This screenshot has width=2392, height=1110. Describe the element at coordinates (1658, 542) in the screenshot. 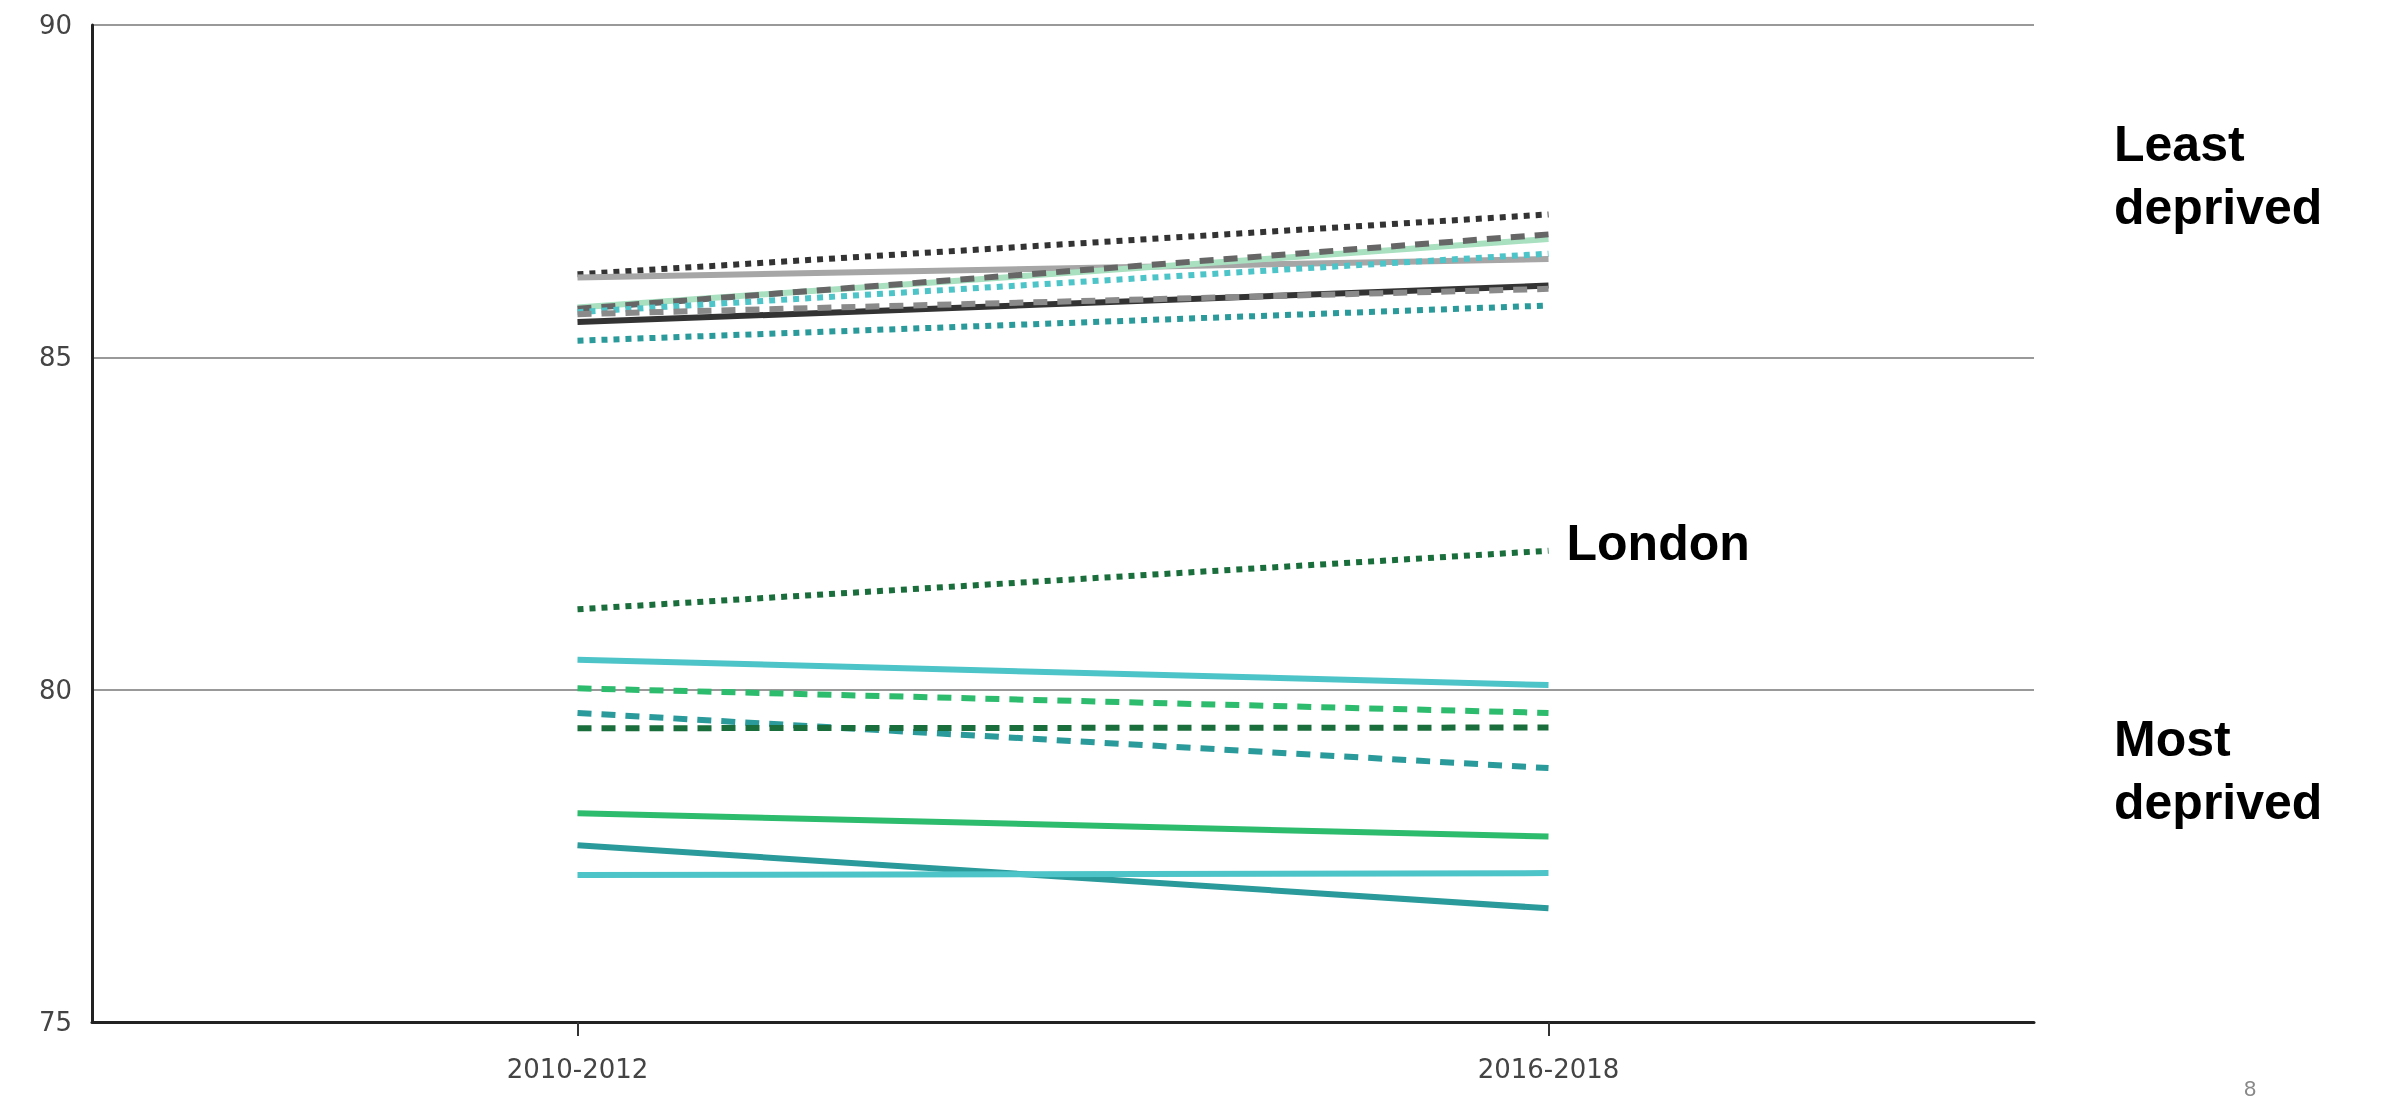

I see `series-label: London` at that location.